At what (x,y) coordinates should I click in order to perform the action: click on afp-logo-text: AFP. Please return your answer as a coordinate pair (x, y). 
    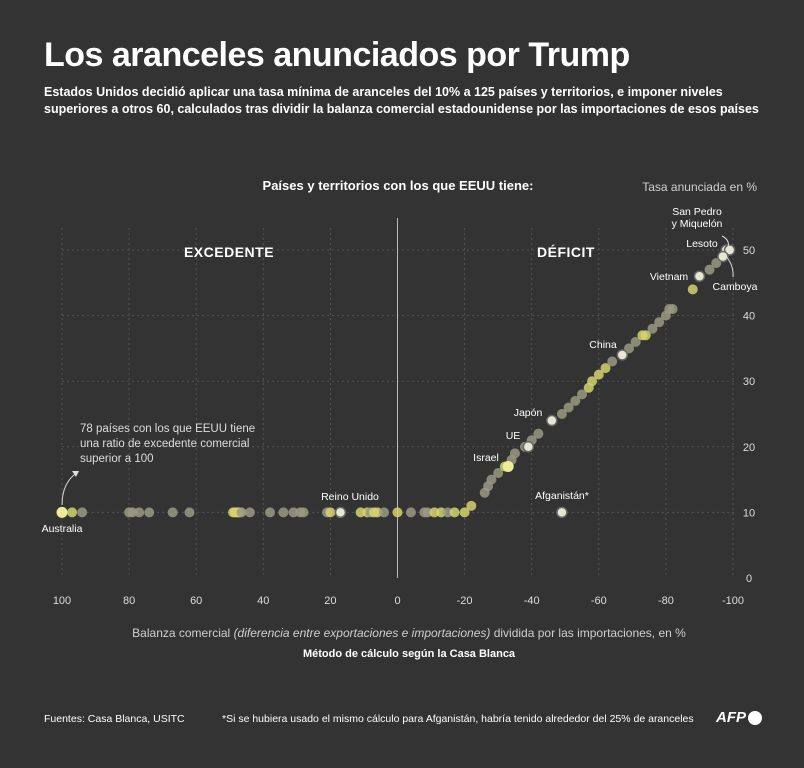
    Looking at the image, I should click on (731, 717).